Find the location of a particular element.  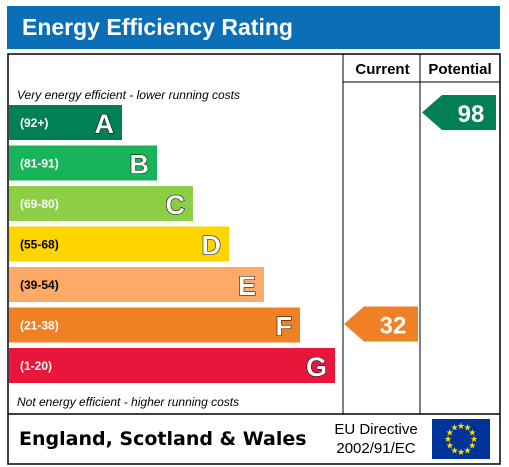

eu-flag-icon: ★ ★ ★ ★ ★ ★ ★ ★ ★ ★ ★ ★ is located at coordinates (461, 439).